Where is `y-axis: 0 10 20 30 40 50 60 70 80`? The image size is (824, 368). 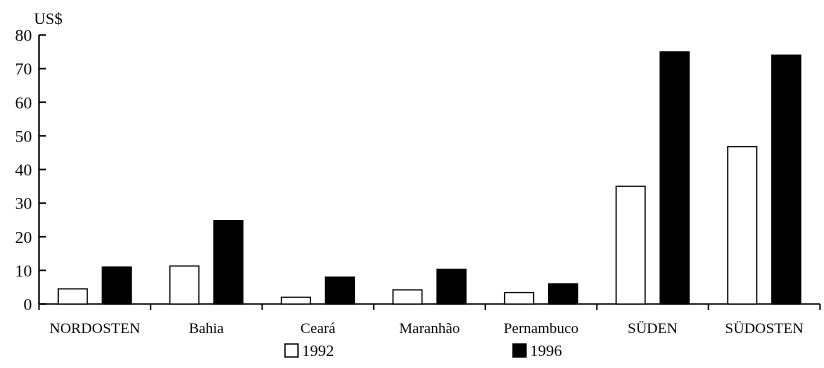
y-axis: 0 10 20 30 40 50 60 70 80 is located at coordinates (30, 170).